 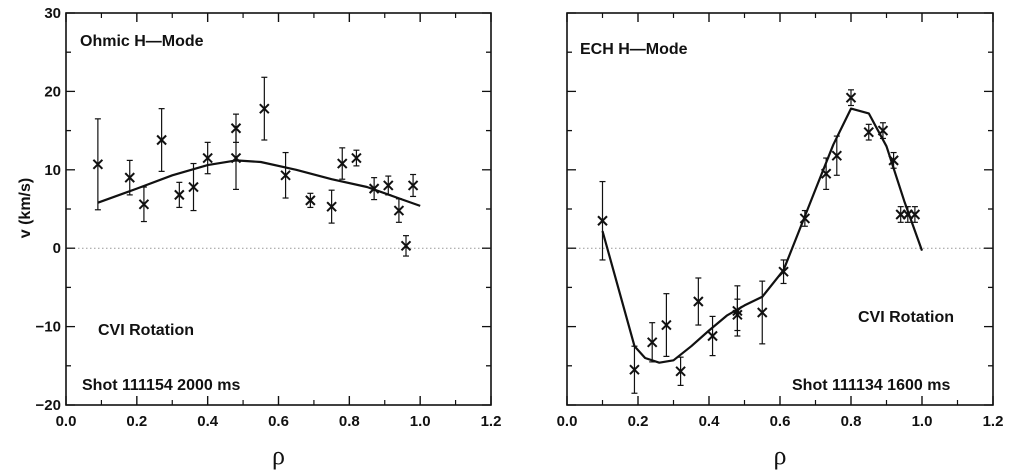 What do you see at coordinates (634, 49) in the screenshot?
I see `annotation-text: ECH H—Mode` at bounding box center [634, 49].